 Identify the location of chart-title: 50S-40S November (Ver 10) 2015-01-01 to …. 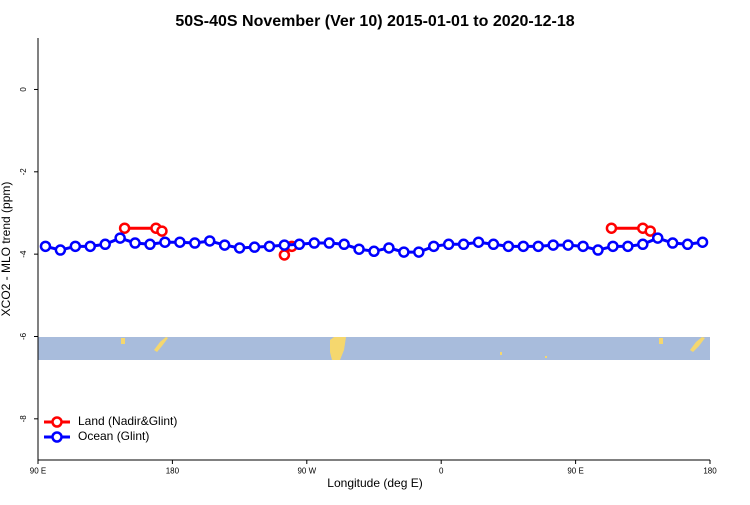
(374, 21).